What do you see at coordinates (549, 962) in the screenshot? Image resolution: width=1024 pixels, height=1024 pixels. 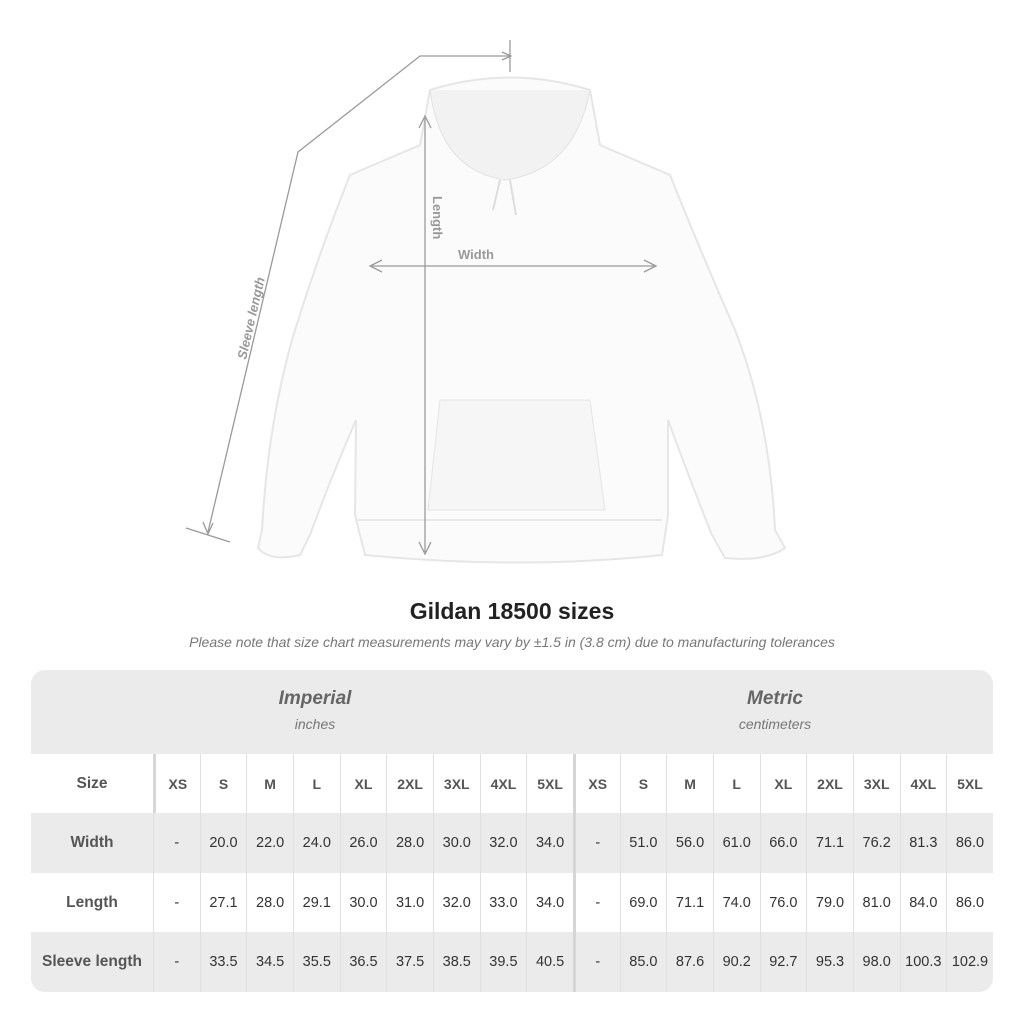 I see `imperial-value-cell: 40.5` at bounding box center [549, 962].